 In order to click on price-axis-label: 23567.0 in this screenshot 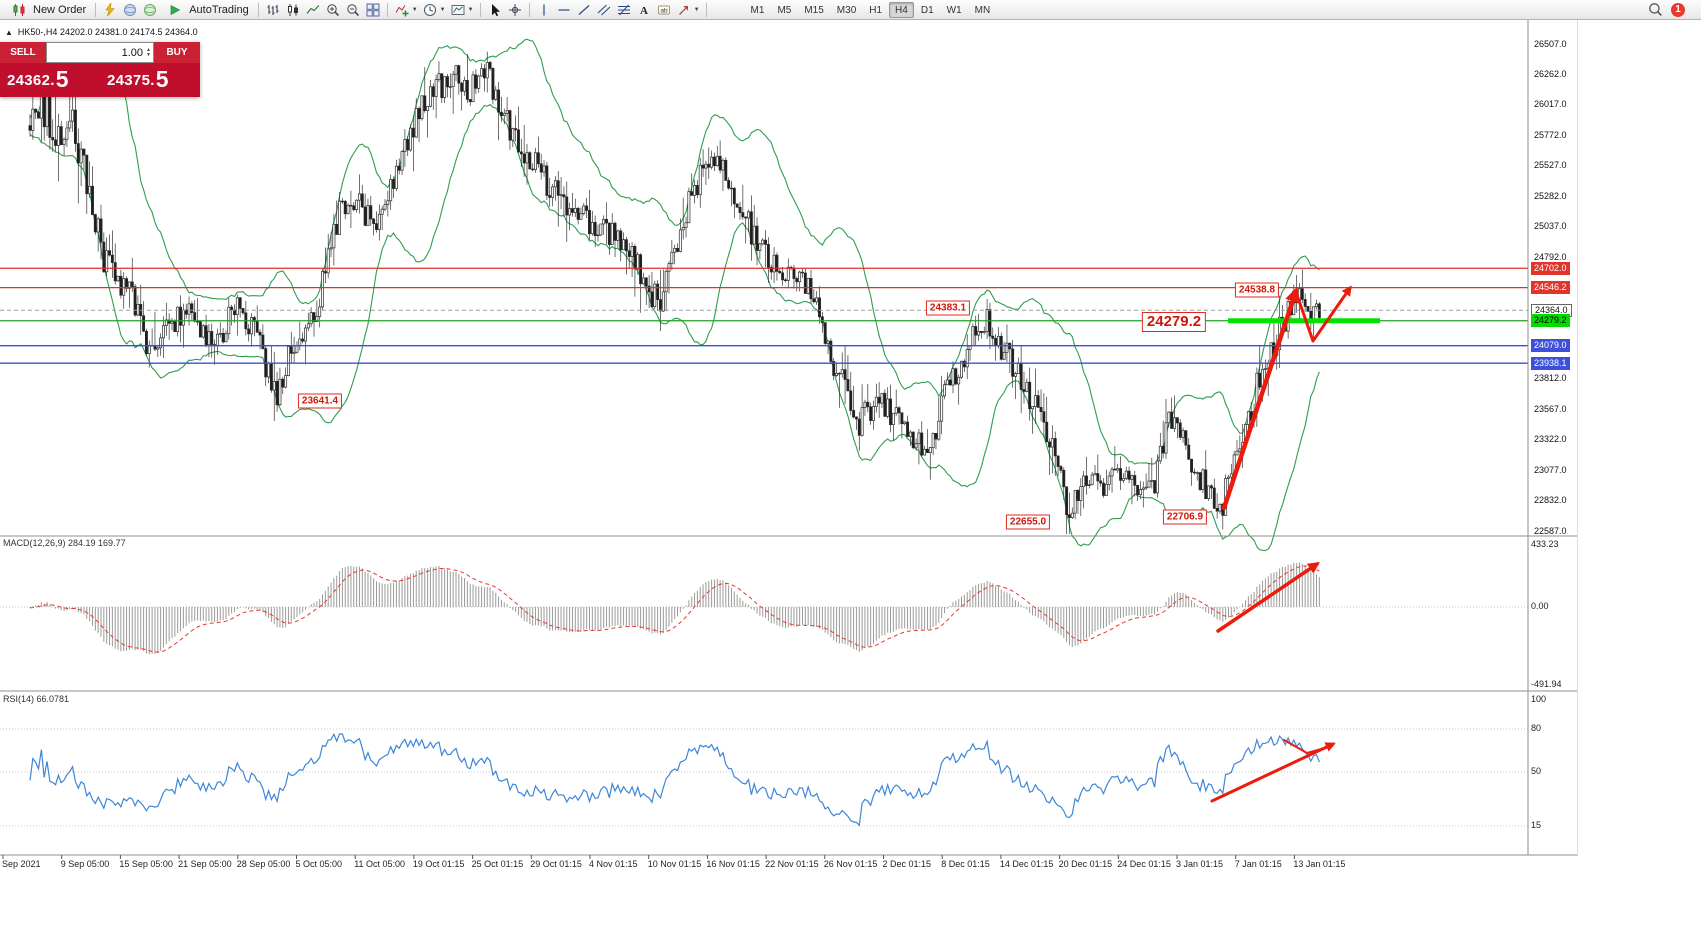, I will do `click(1550, 408)`.